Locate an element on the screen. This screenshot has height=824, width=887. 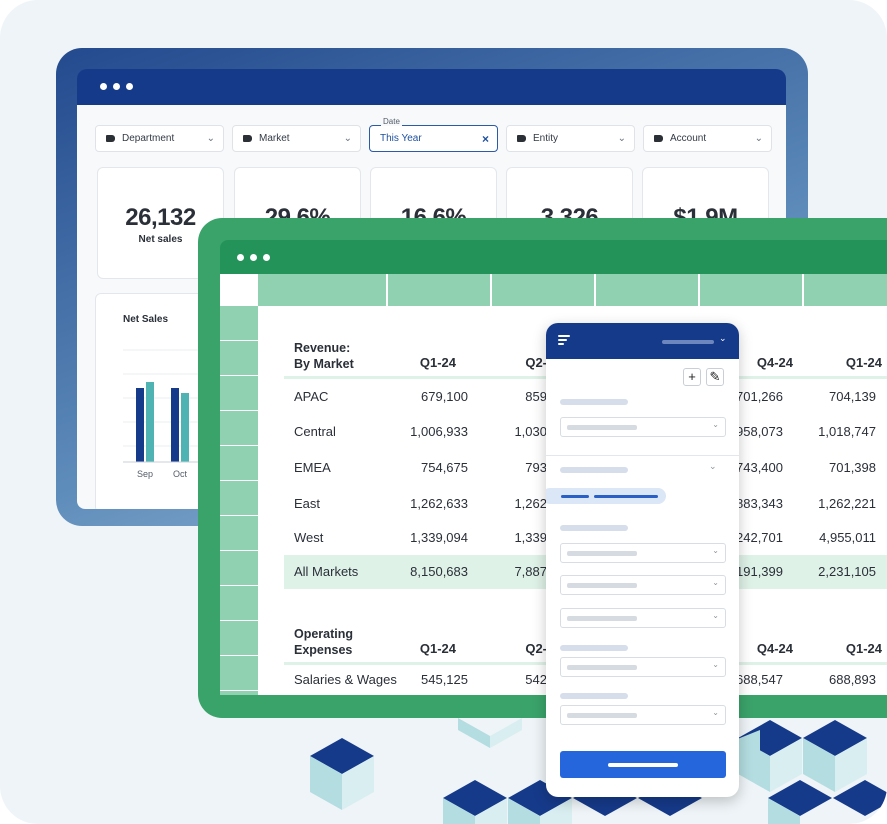
column-headers is located at coordinates (572, 290).